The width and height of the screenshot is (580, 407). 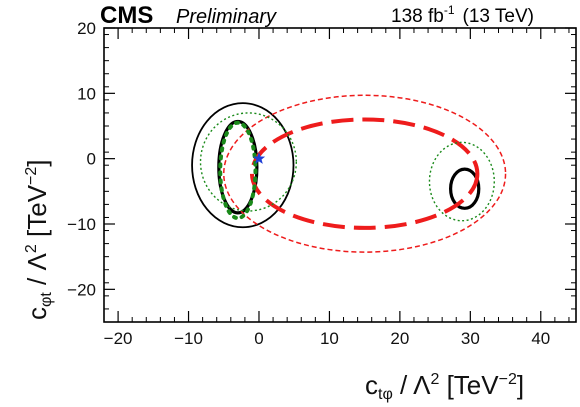 I want to click on x-tick-label: 20, so click(x=399, y=338).